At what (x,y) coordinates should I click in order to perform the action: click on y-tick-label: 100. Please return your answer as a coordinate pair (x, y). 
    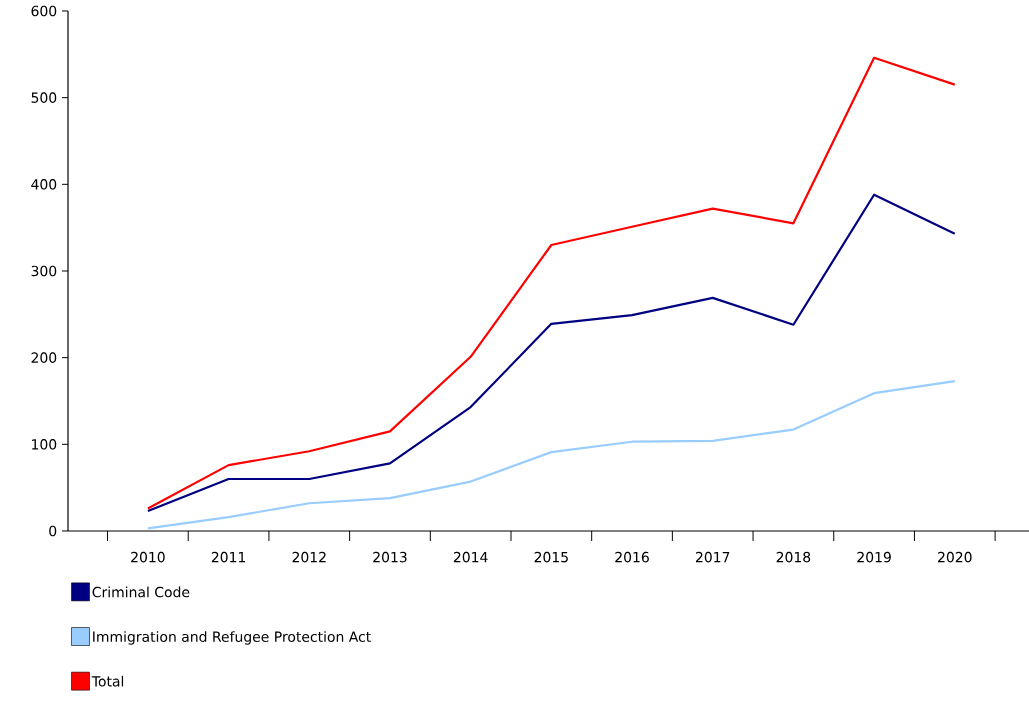
    Looking at the image, I should click on (44, 444).